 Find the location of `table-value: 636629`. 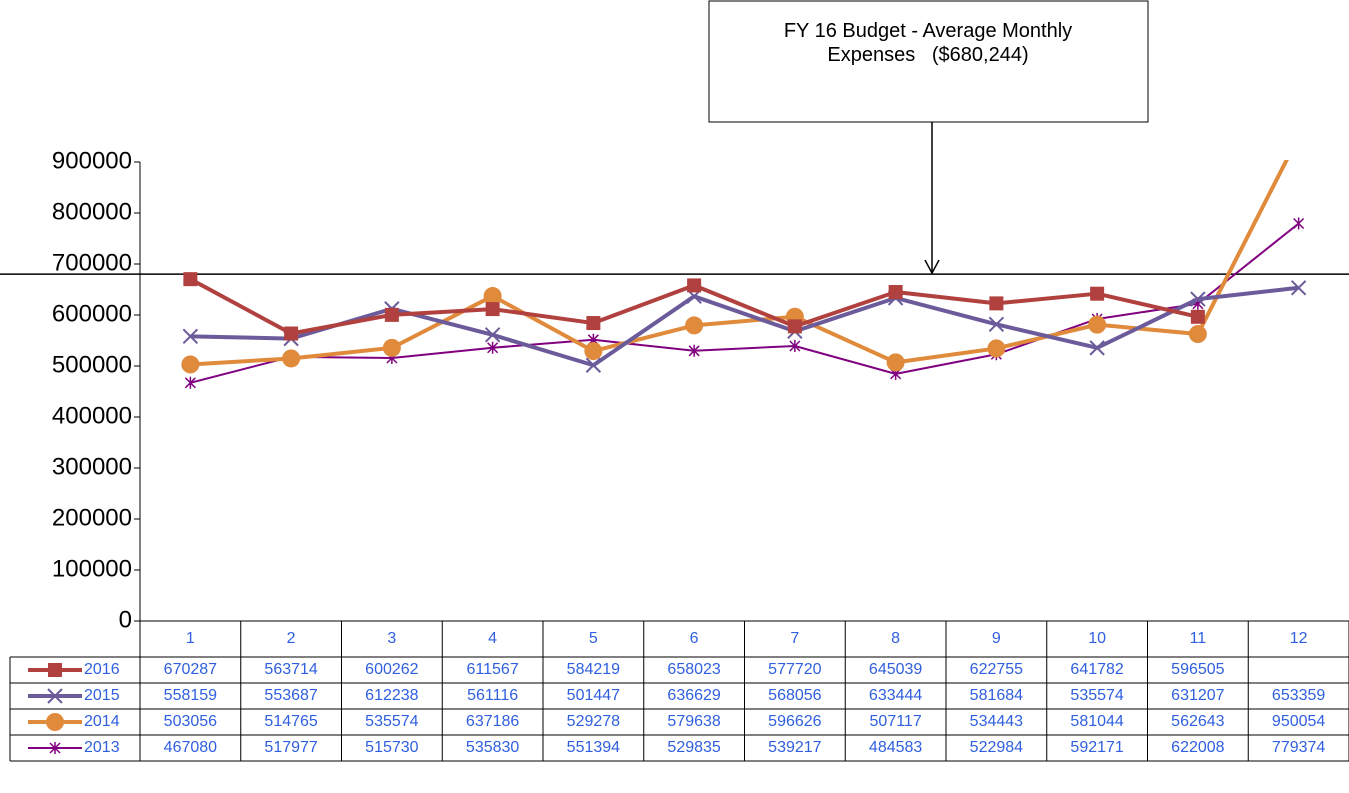

table-value: 636629 is located at coordinates (693, 695).